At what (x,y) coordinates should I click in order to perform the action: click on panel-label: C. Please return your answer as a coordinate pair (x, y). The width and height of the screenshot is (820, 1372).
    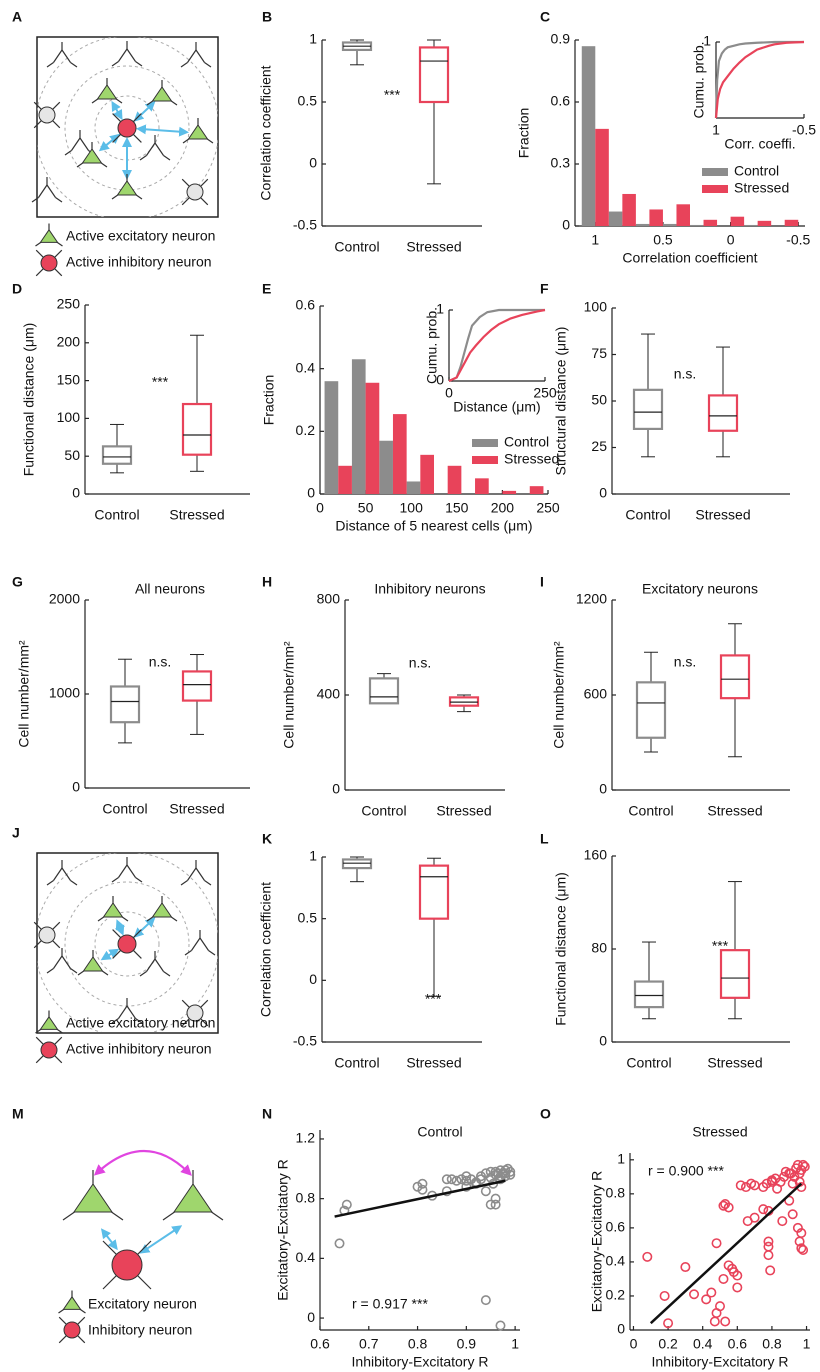
    Looking at the image, I should click on (545, 17).